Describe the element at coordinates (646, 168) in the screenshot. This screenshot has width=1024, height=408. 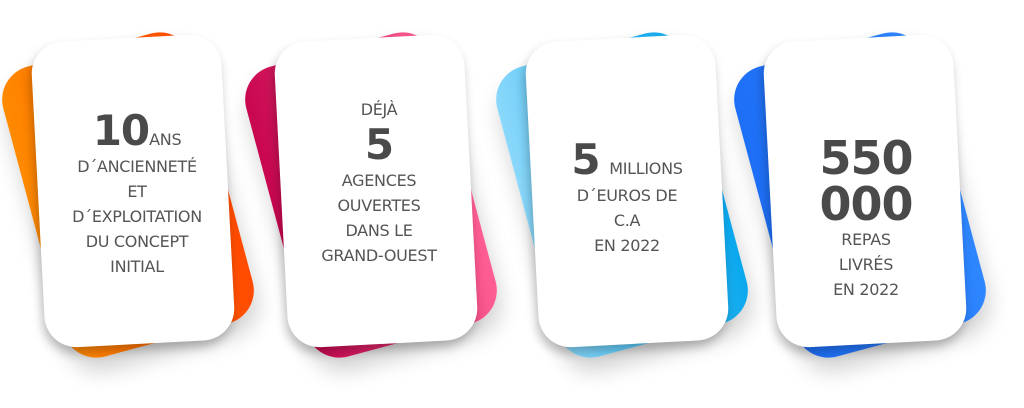
I see `stat-unit: MILLIONS` at that location.